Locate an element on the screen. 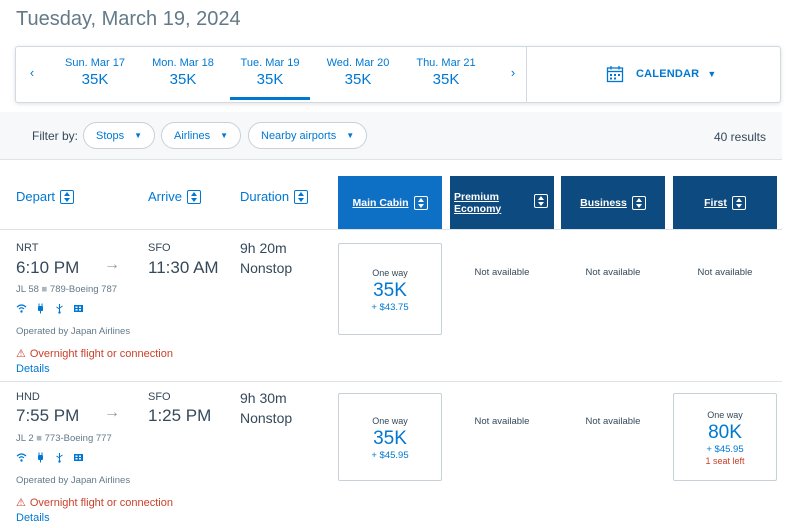 This screenshot has width=800, height=528. fare-price: 80K is located at coordinates (725, 432).